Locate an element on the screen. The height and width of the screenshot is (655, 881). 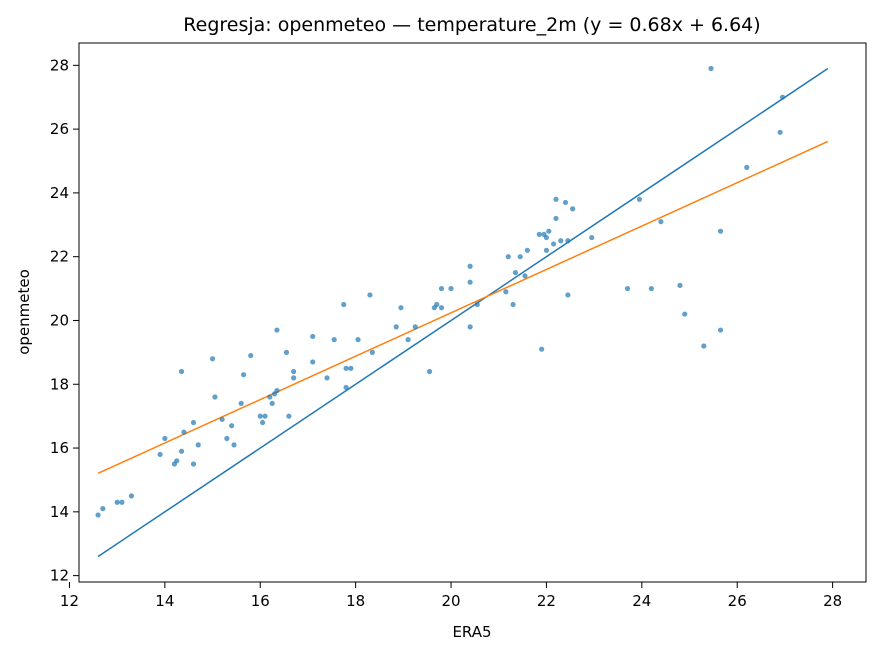
y-axis: 12 14 16 18 20 22 24 26 28 is located at coordinates (64, 320).